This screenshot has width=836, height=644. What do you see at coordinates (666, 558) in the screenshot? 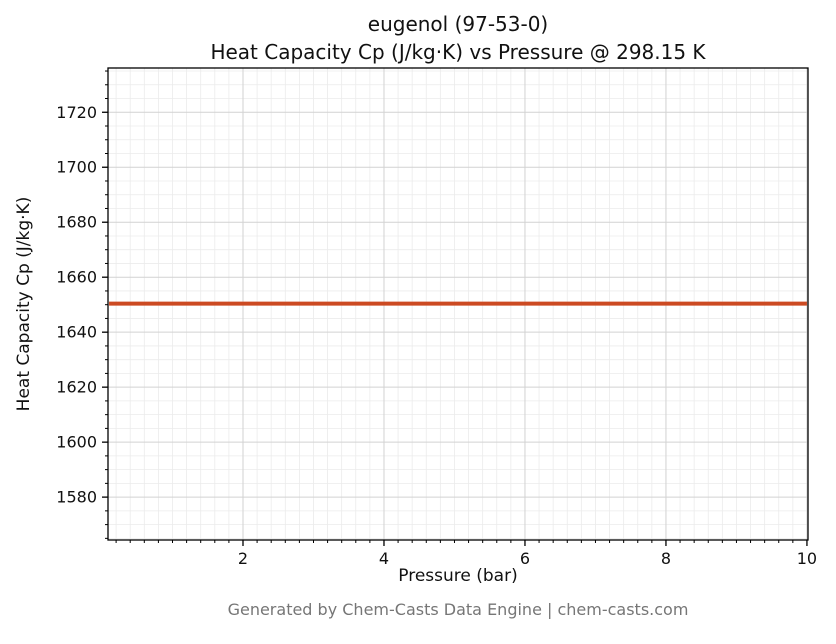
I see `x-tick-label: 8` at bounding box center [666, 558].